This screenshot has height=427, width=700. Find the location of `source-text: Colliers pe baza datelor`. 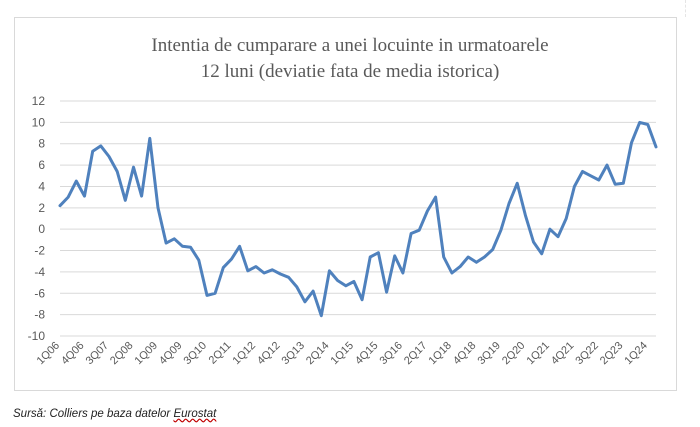

source-text: Colliers pe baza datelor is located at coordinates (111, 414).